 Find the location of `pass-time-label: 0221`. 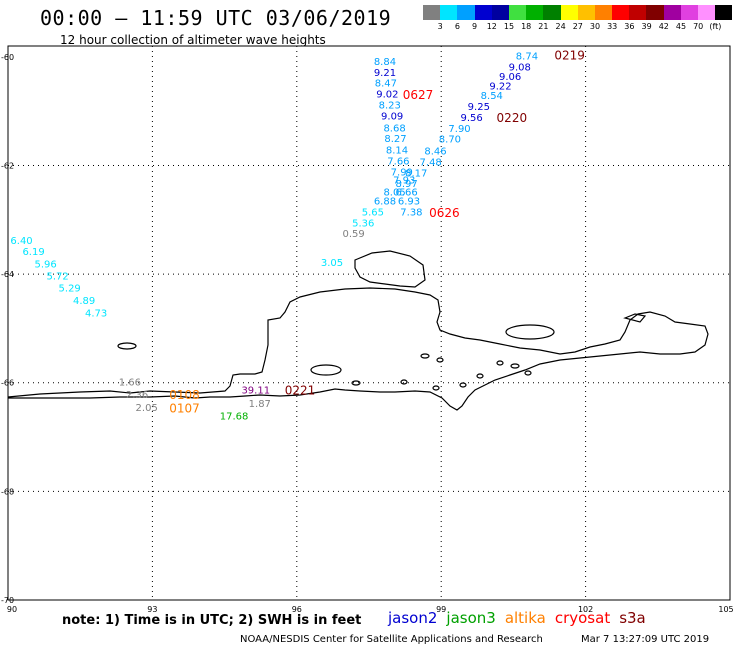

pass-time-label: 0221 is located at coordinates (300, 391).